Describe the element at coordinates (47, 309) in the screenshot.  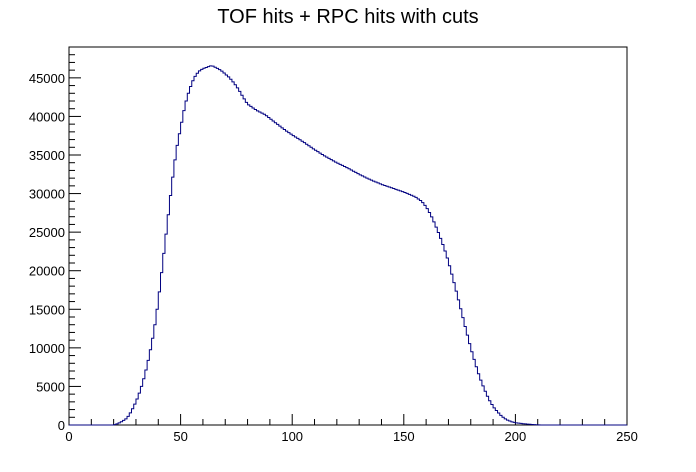
I see `y-tick-label: 15000` at that location.